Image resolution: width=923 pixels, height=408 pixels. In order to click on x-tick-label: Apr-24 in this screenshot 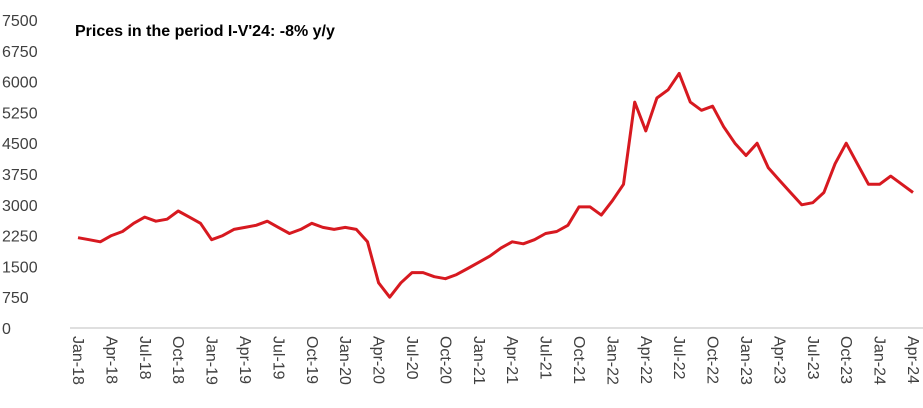, I will do `click(912, 360)`.